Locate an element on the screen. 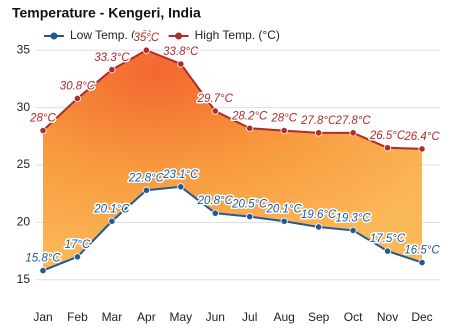  value-label: 20.8°C is located at coordinates (215, 201).